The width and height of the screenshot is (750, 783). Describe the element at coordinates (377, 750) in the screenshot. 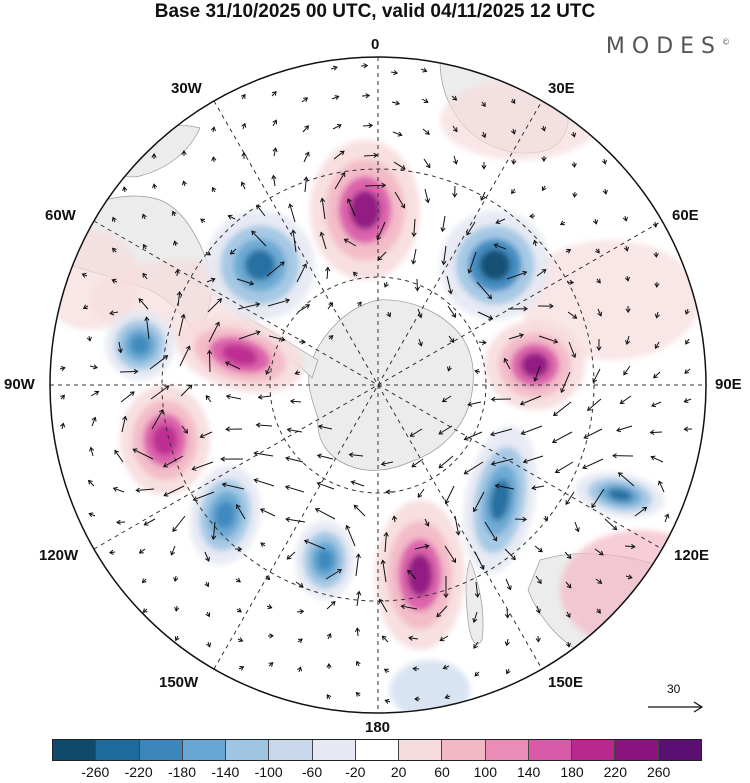

I see `colorbar` at that location.